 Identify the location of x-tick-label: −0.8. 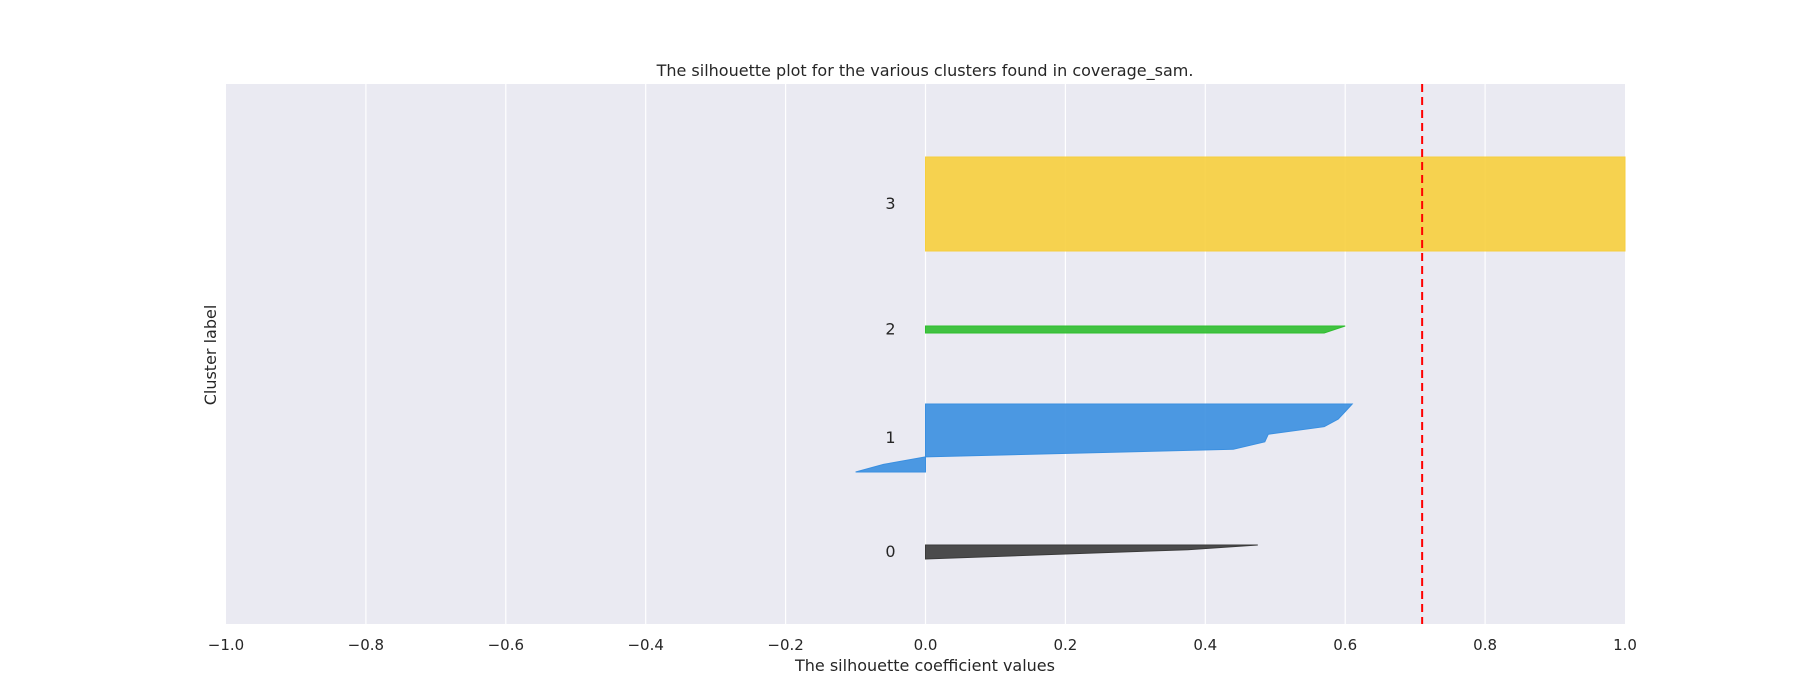
(366, 645).